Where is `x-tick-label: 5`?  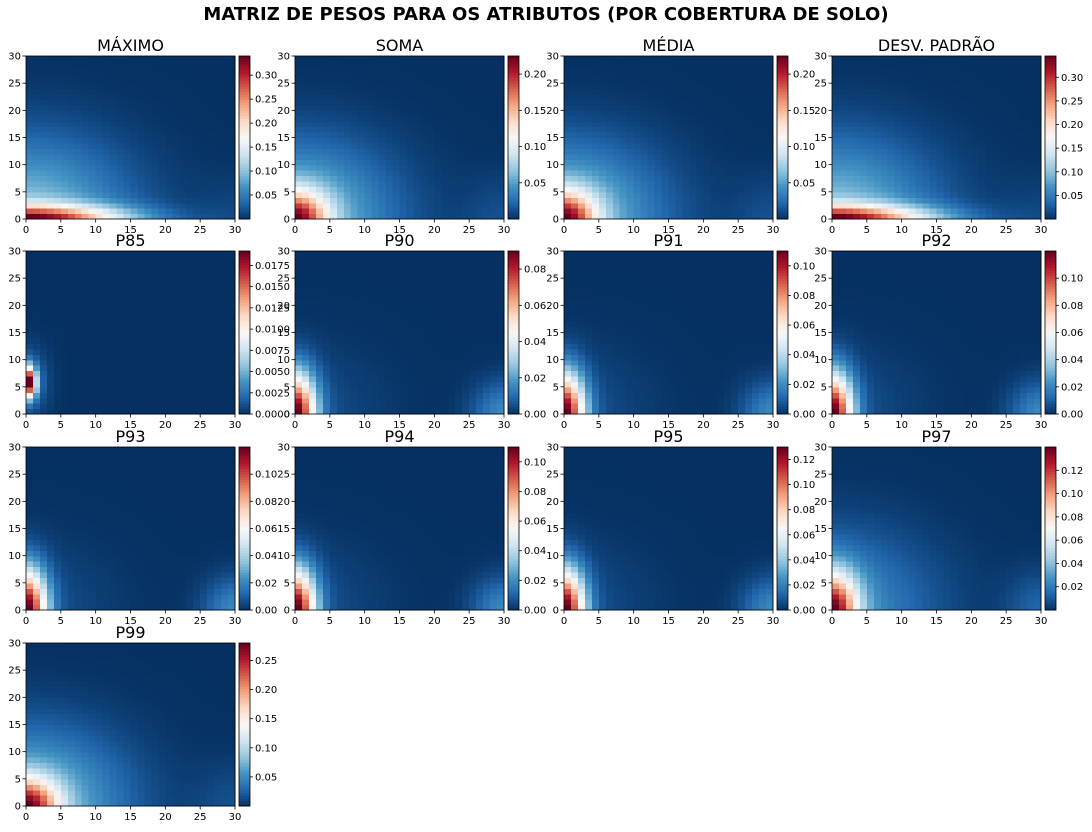 x-tick-label: 5 is located at coordinates (330, 230).